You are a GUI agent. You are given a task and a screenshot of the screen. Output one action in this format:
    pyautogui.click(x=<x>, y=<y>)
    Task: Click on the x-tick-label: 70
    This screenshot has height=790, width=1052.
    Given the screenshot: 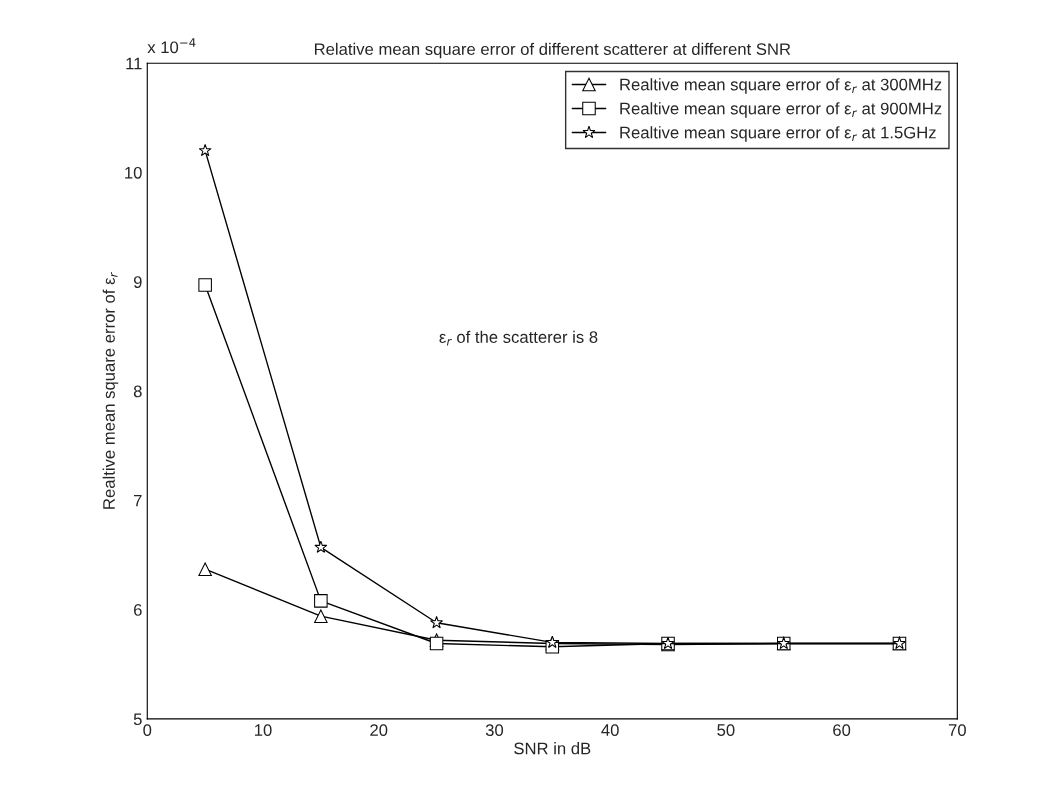 What is the action you would take?
    pyautogui.click(x=957, y=730)
    